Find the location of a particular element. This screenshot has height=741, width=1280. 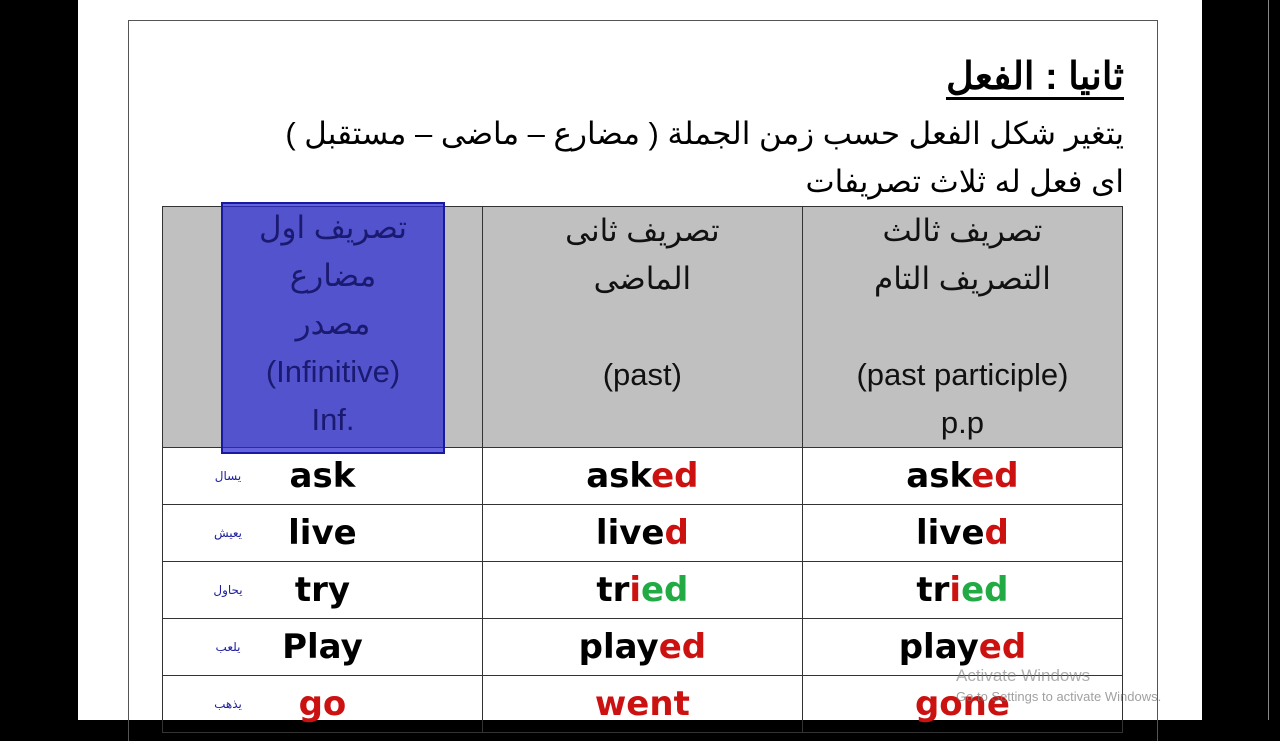

activate-windows-subtitle: Go to Settings to activate Windows. is located at coordinates (1059, 696).